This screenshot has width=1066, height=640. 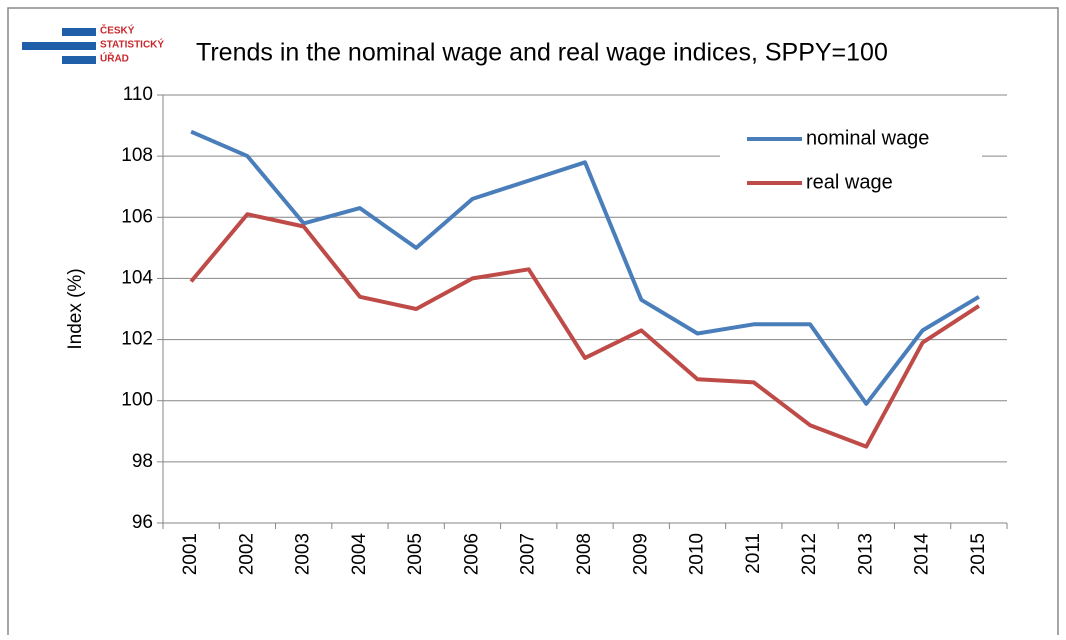 What do you see at coordinates (246, 554) in the screenshot?
I see `x-tick-label: 2002` at bounding box center [246, 554].